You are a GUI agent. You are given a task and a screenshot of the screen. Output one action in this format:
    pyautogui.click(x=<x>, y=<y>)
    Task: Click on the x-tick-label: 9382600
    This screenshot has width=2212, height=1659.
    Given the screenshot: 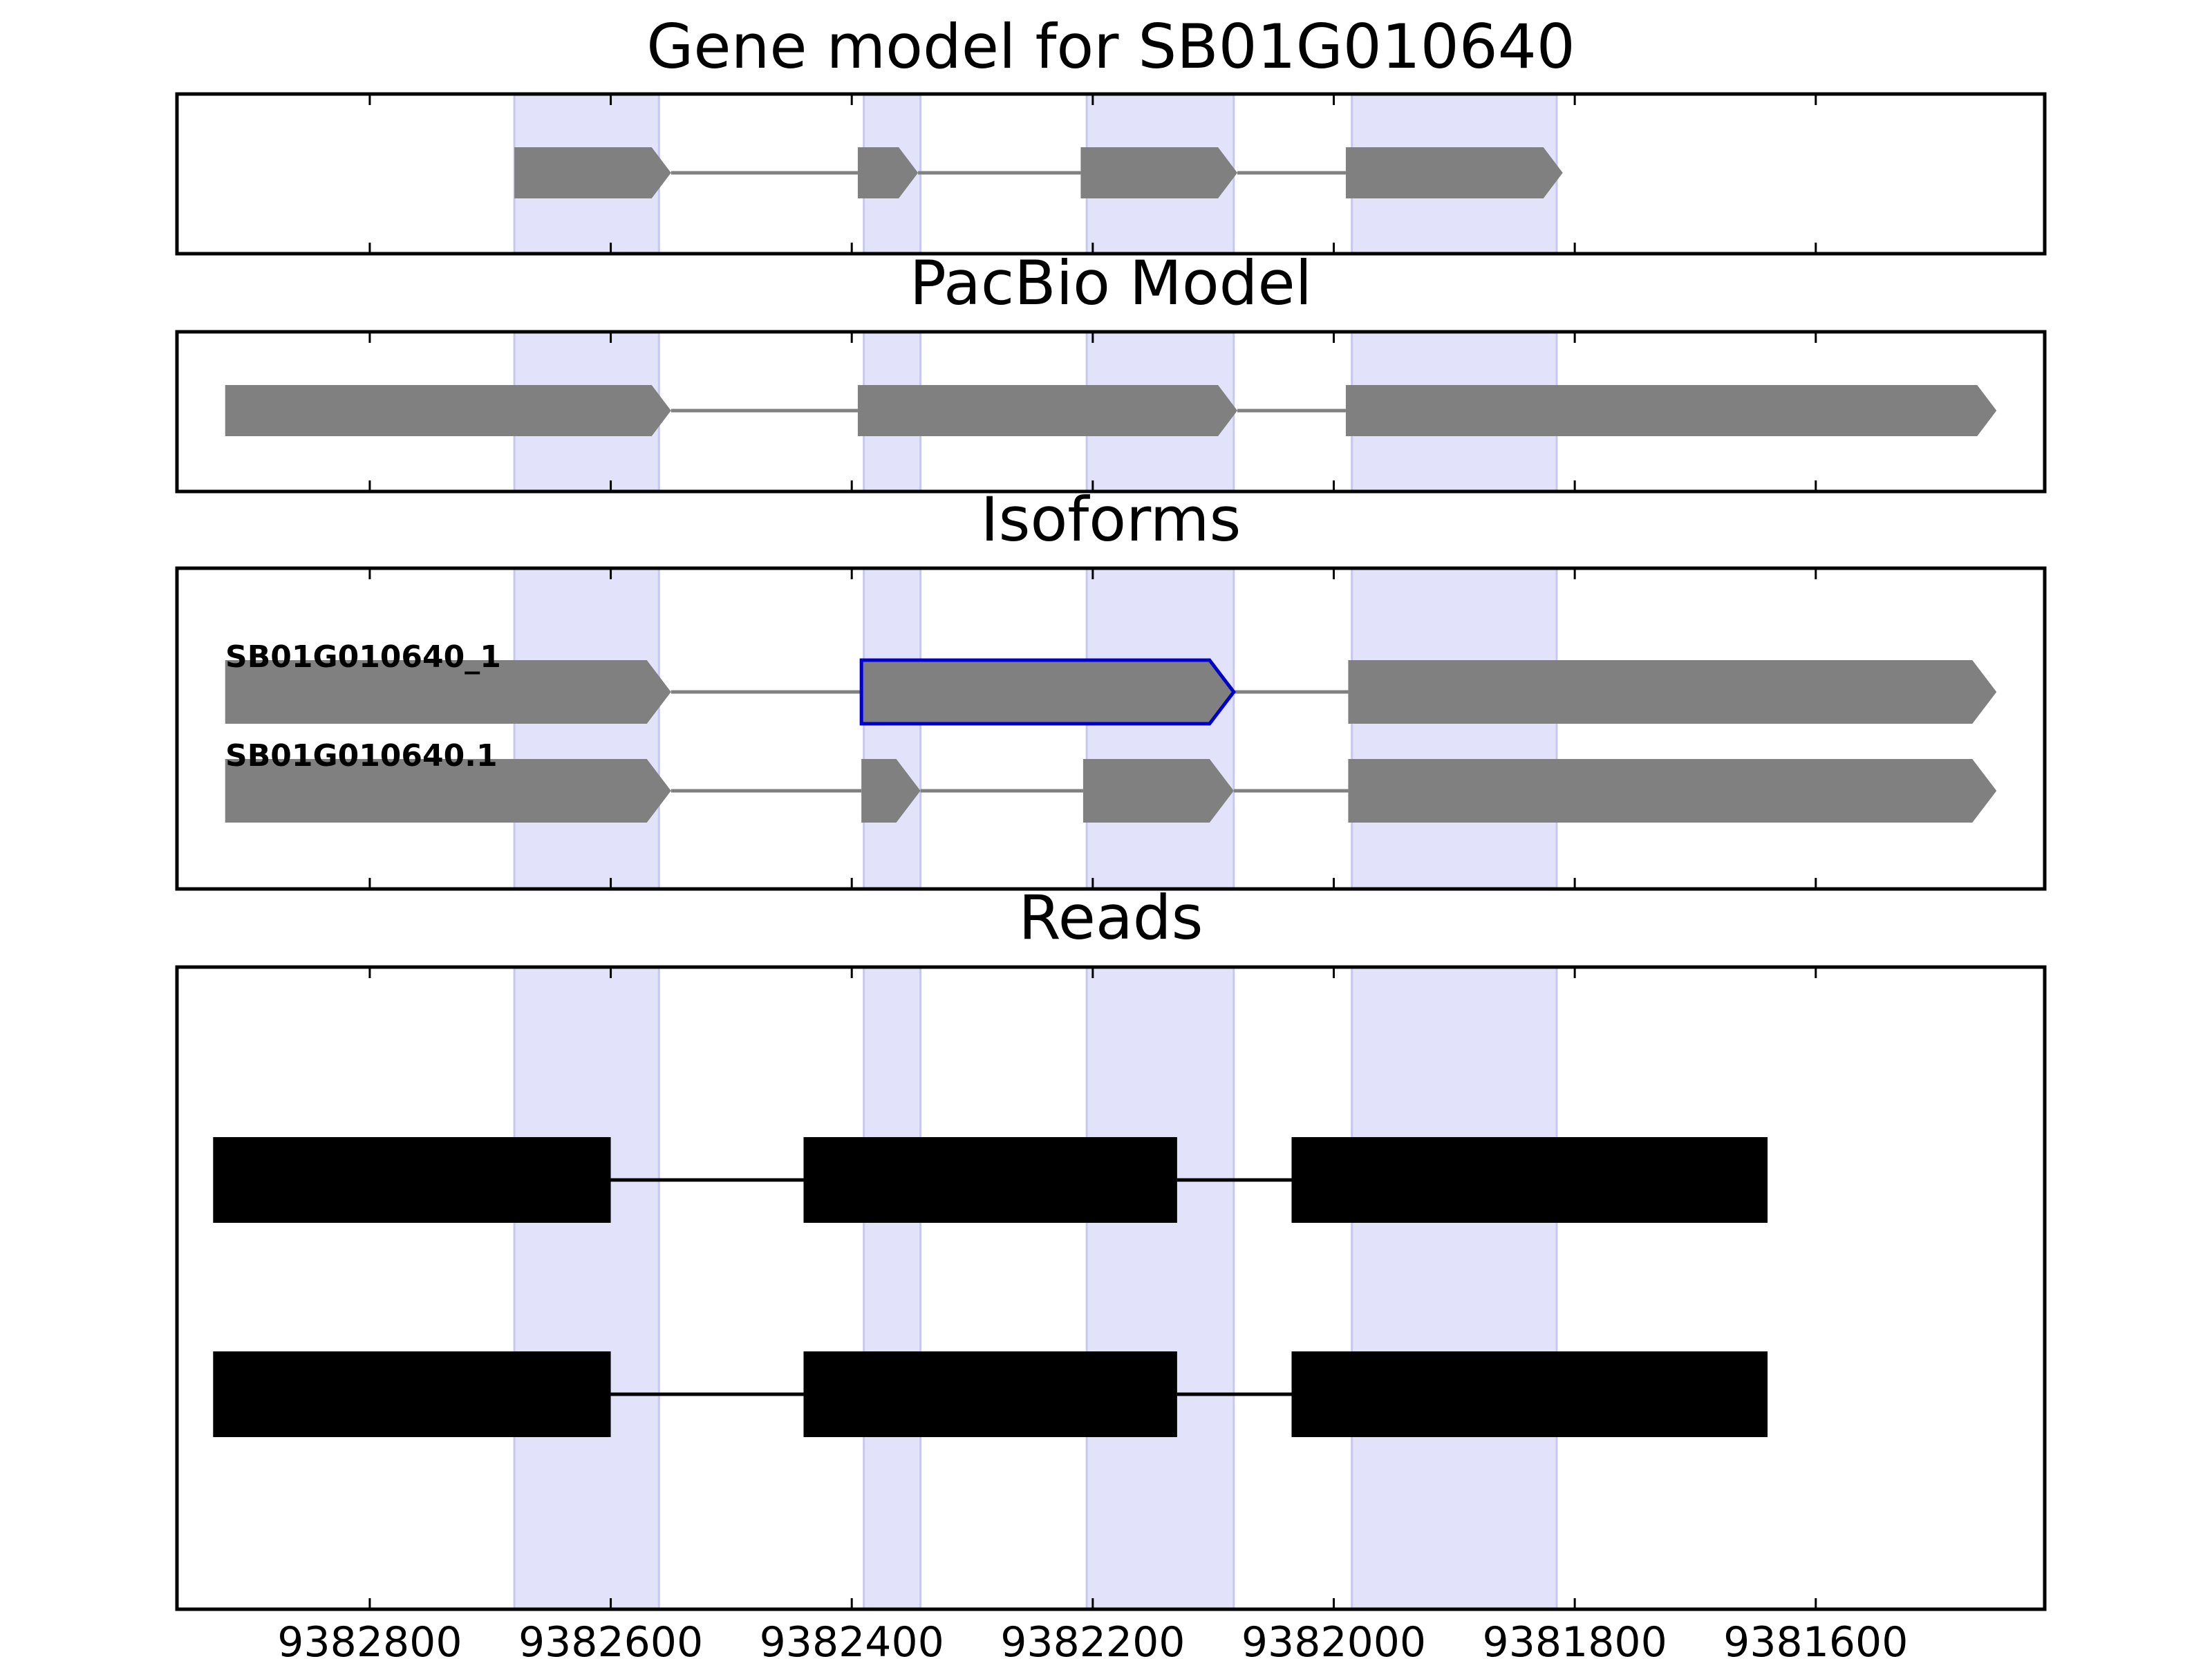 What is the action you would take?
    pyautogui.click(x=610, y=1638)
    